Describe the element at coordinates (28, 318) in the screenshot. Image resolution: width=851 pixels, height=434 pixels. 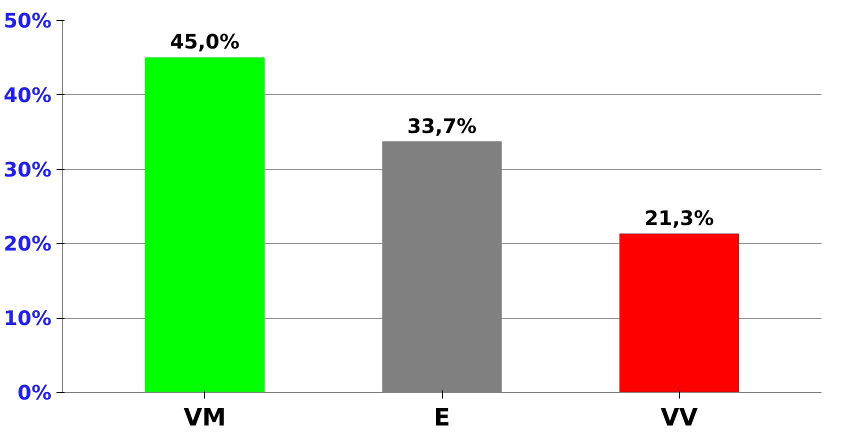
I see `y-tick-label: 10%` at that location.